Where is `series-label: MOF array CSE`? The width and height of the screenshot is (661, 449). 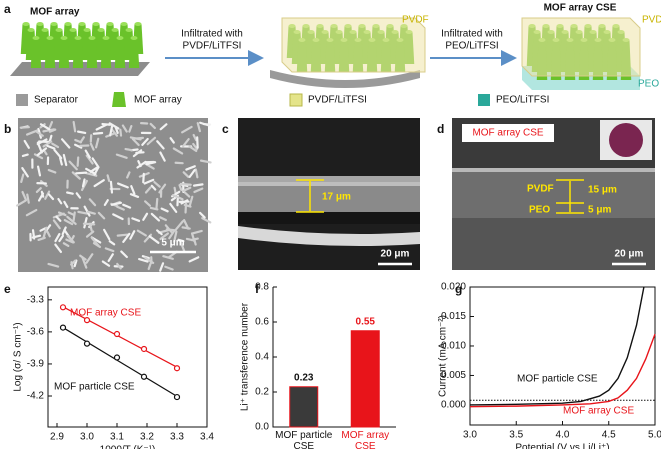
series-label: MOF array CSE is located at coordinates (105, 313).